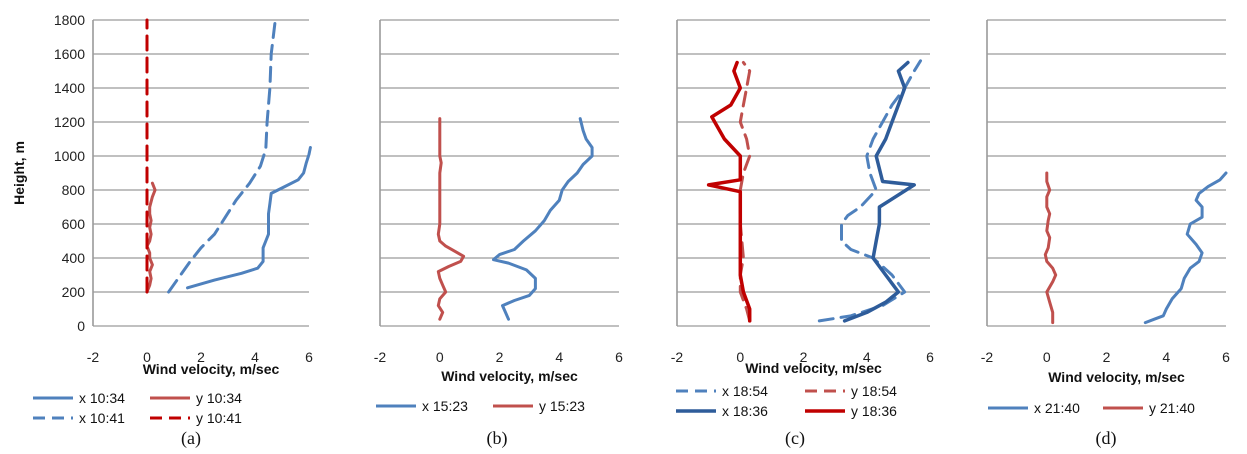 The image size is (1247, 454). I want to click on legend-label: x 21:40, so click(1057, 408).